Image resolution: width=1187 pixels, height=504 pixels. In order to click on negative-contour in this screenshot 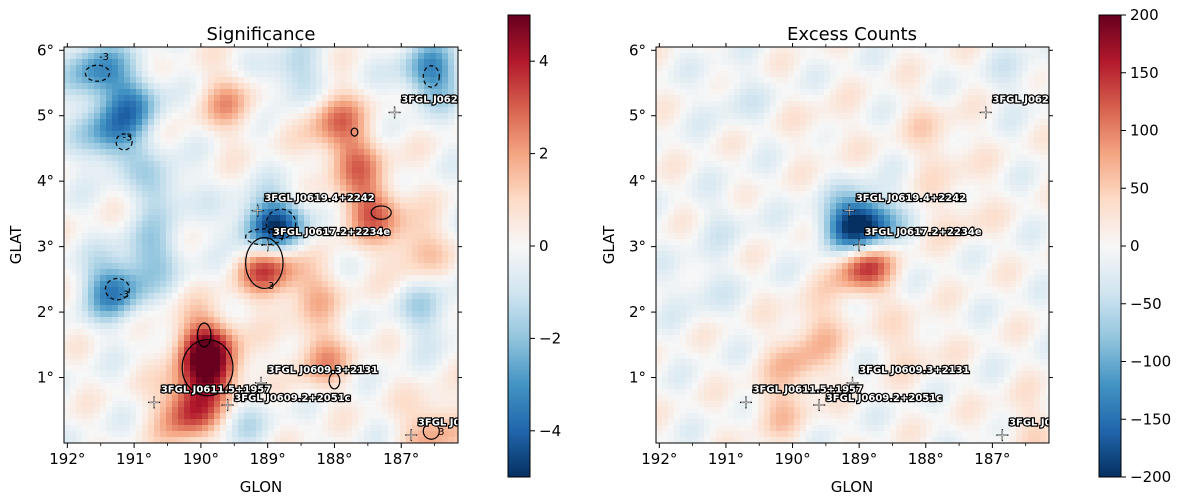, I will do `click(124, 142)`.